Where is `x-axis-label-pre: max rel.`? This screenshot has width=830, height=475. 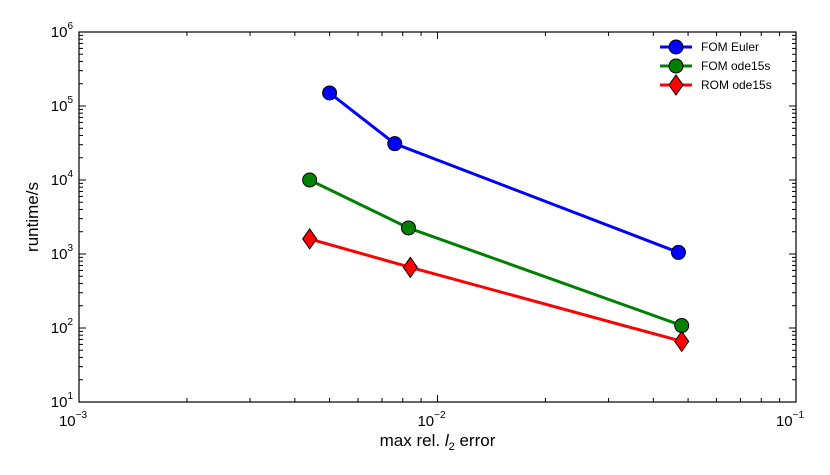 x-axis-label-pre: max rel. is located at coordinates (412, 440).